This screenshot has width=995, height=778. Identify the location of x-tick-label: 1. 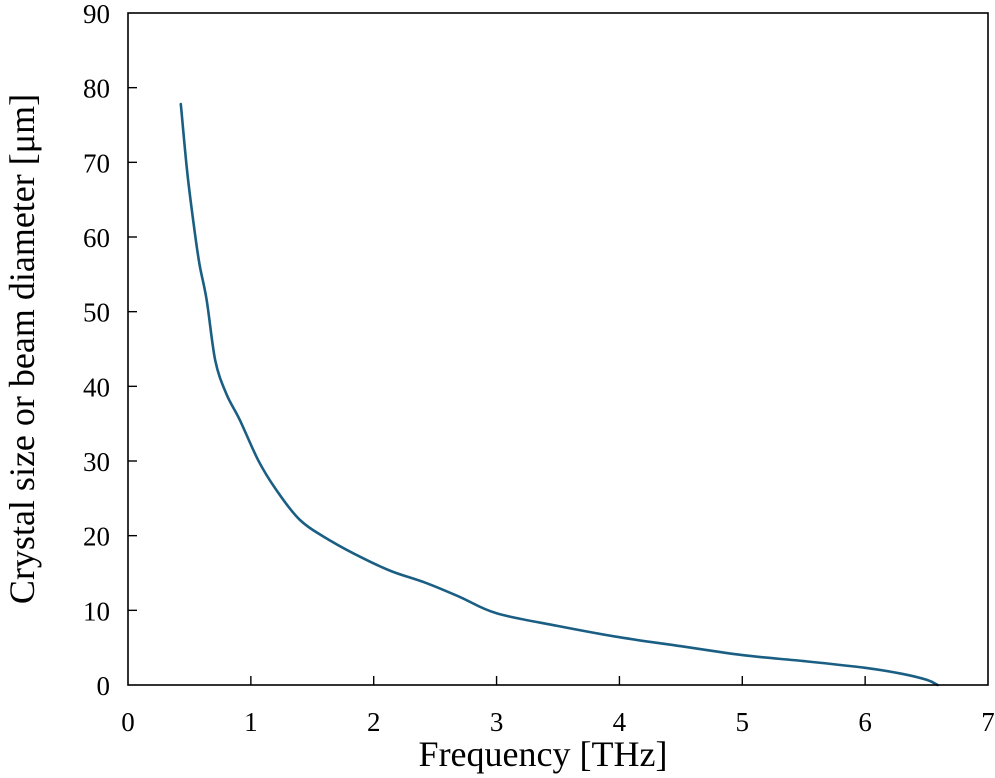
(251, 722).